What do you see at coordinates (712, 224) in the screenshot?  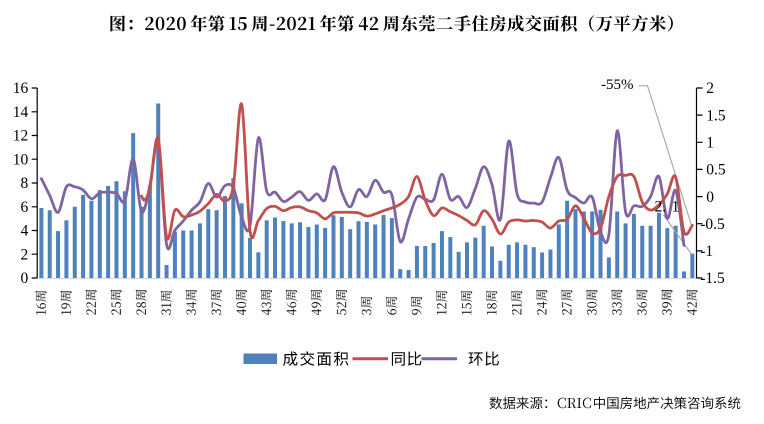 I see `svg-text: -0.5` at bounding box center [712, 224].